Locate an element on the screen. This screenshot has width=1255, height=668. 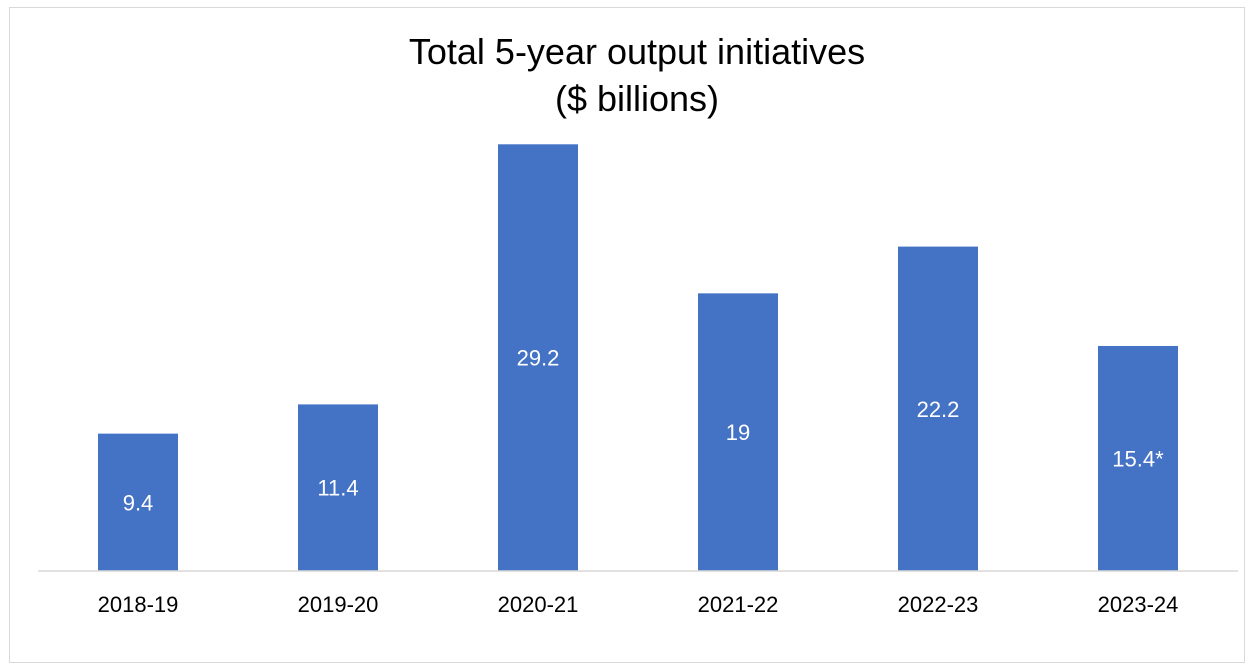
data-label: 15.4* is located at coordinates (1138, 458).